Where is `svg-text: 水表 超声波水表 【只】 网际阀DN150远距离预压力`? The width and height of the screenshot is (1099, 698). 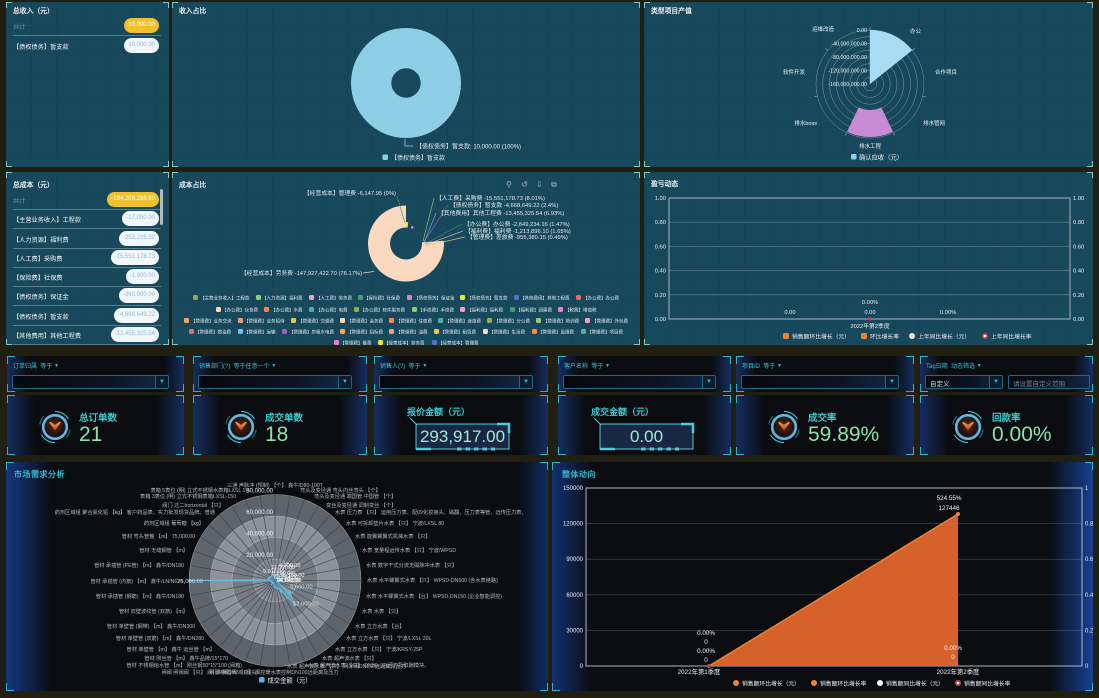
svg-text: 水表 超声波水表 【只】 网际阀DN150远距离预压力 is located at coordinates (346, 666).